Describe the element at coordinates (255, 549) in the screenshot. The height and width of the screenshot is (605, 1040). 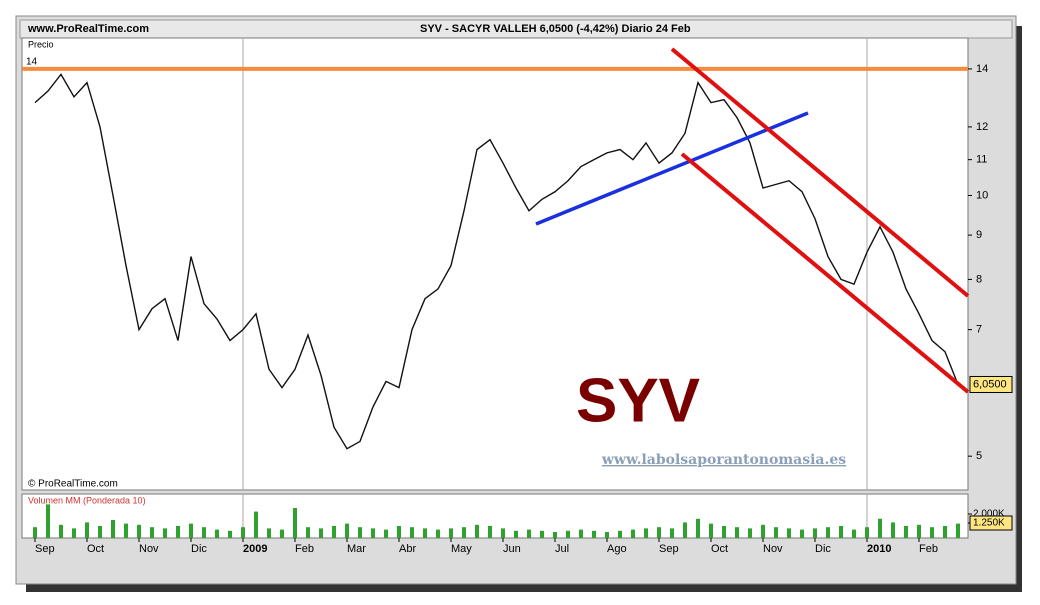
I see `x-tick-label: 2009` at that location.